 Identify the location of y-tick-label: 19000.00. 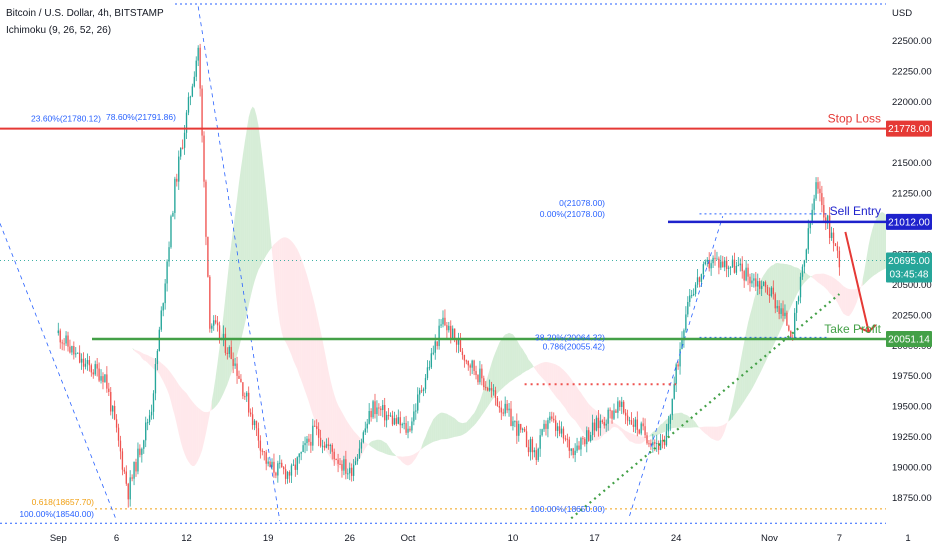
(912, 468).